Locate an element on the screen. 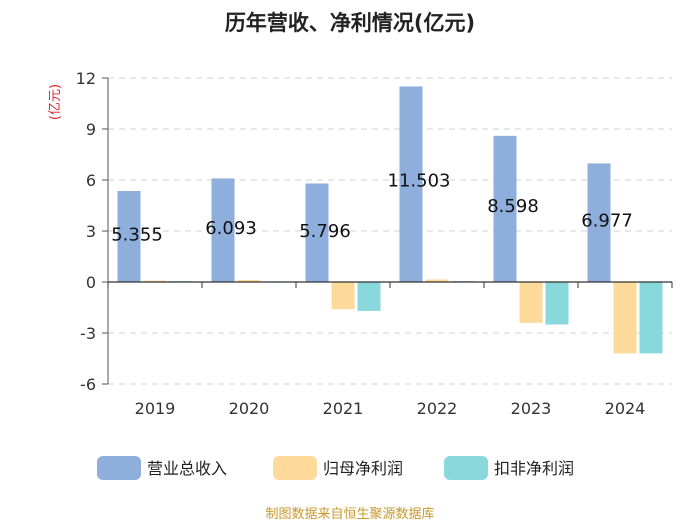  bar-net-profit-2020 is located at coordinates (249, 280).